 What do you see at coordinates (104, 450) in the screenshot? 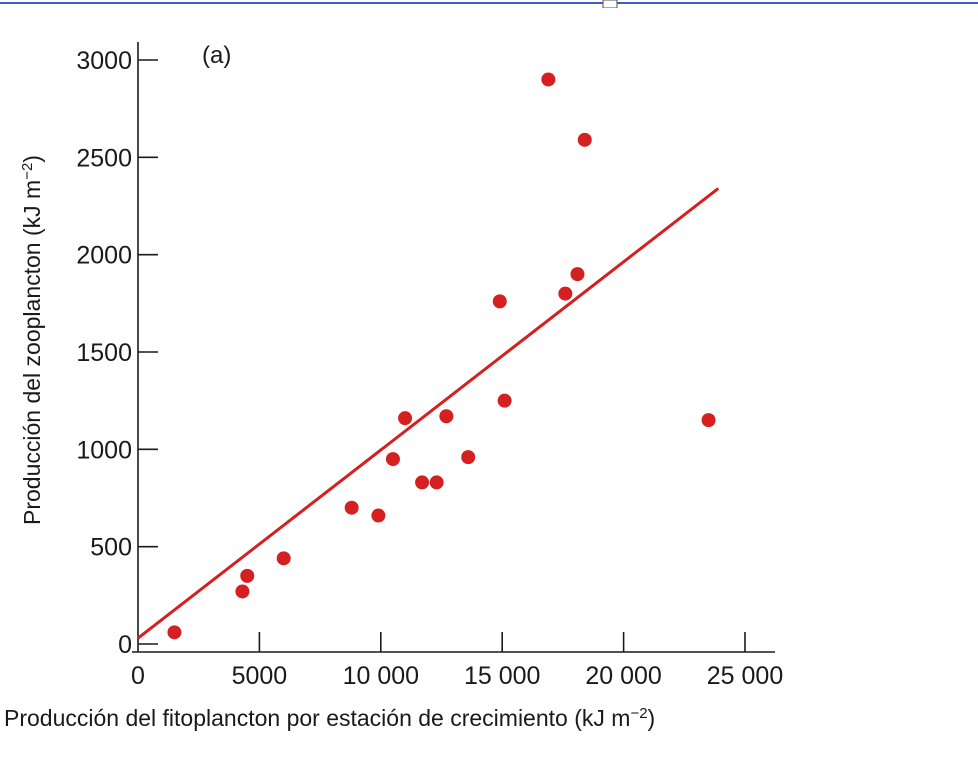
I see `y-tick-label: 1000` at bounding box center [104, 450].